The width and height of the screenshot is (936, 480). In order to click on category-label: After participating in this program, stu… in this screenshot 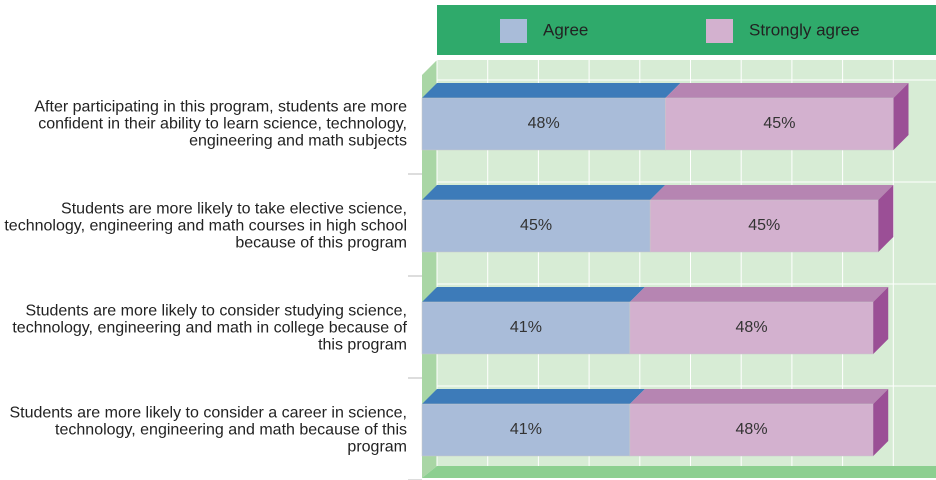, I will do `click(220, 124)`.